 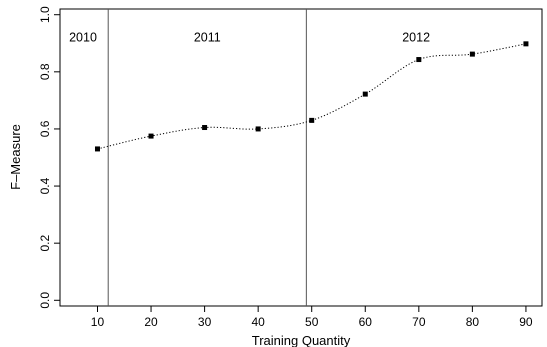 What do you see at coordinates (526, 322) in the screenshot?
I see `x-tick-label: 90` at bounding box center [526, 322].